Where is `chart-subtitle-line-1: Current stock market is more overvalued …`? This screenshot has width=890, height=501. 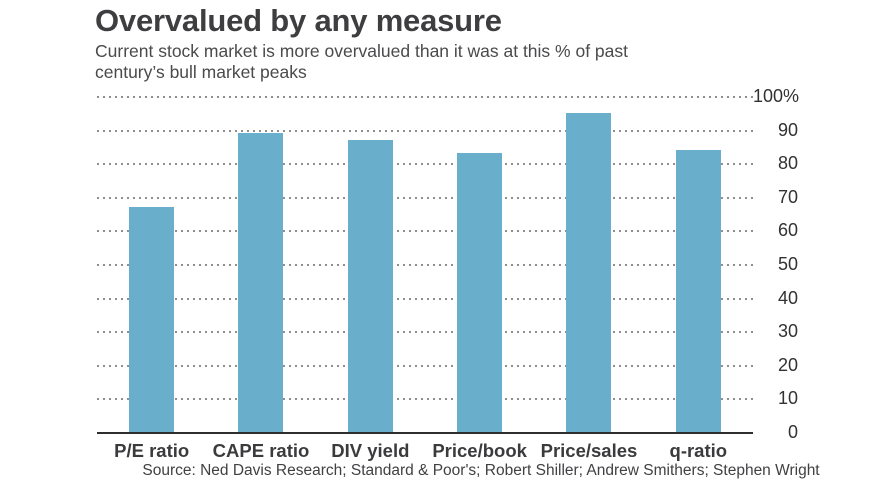
chart-subtitle-line-1: Current stock market is more overvalued … is located at coordinates (361, 51).